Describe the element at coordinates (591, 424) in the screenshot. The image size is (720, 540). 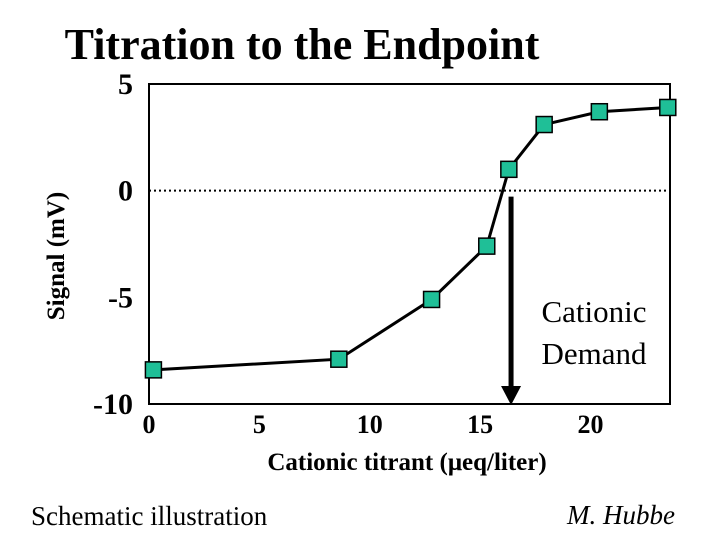
I see `x-tick-label: 20` at that location.